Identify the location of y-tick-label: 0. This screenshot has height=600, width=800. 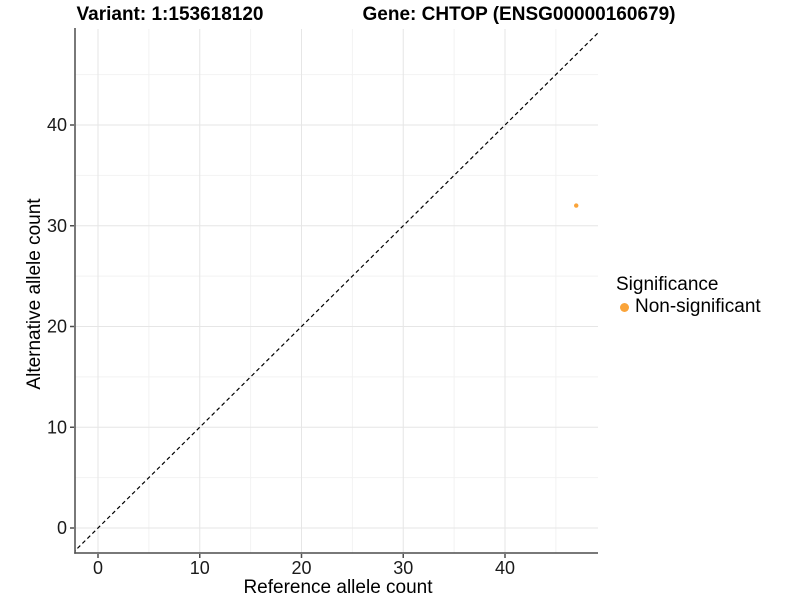
(62, 528).